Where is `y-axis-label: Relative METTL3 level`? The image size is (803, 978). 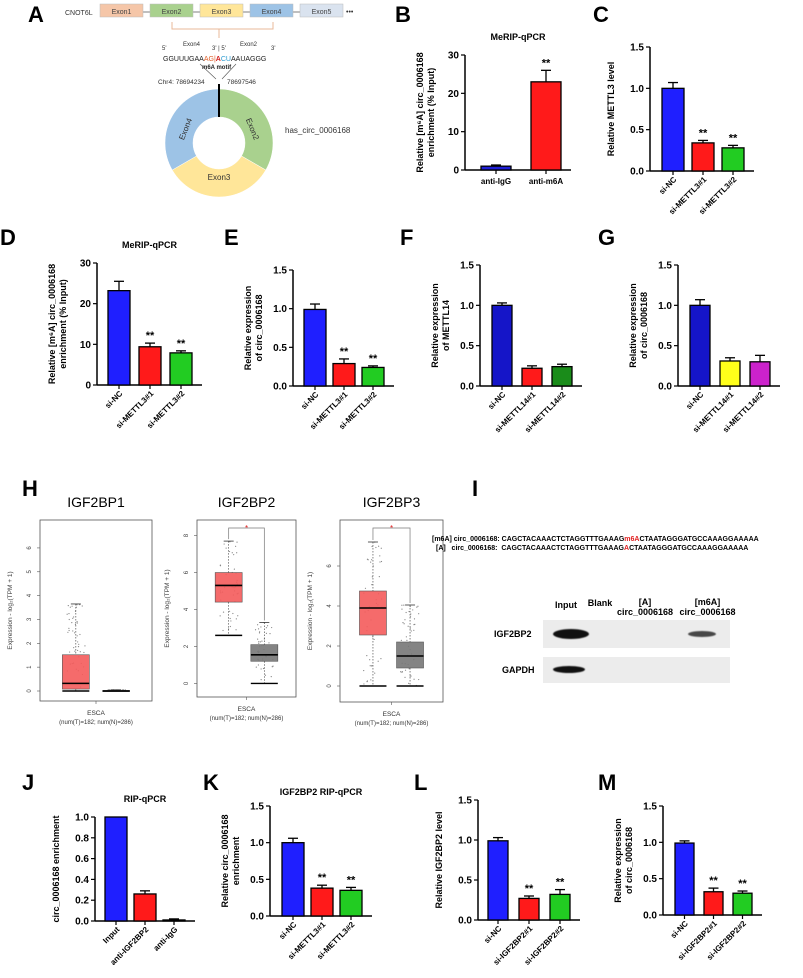 y-axis-label: Relative METTL3 level is located at coordinates (611, 109).